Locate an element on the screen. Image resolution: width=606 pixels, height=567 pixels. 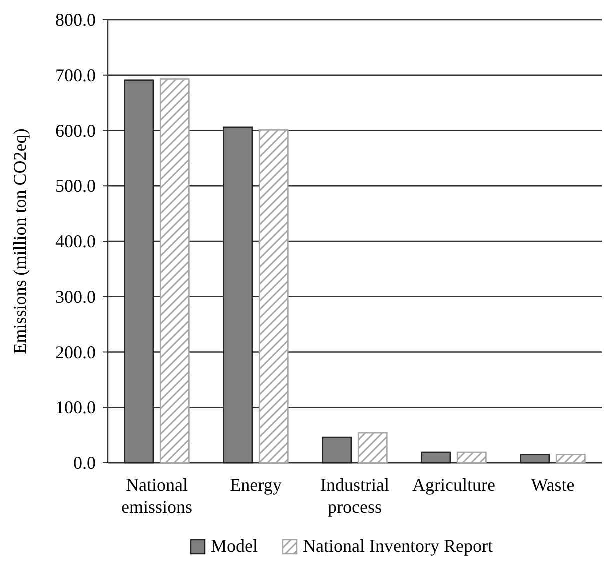
x-tick-label: Energy is located at coordinates (256, 485).